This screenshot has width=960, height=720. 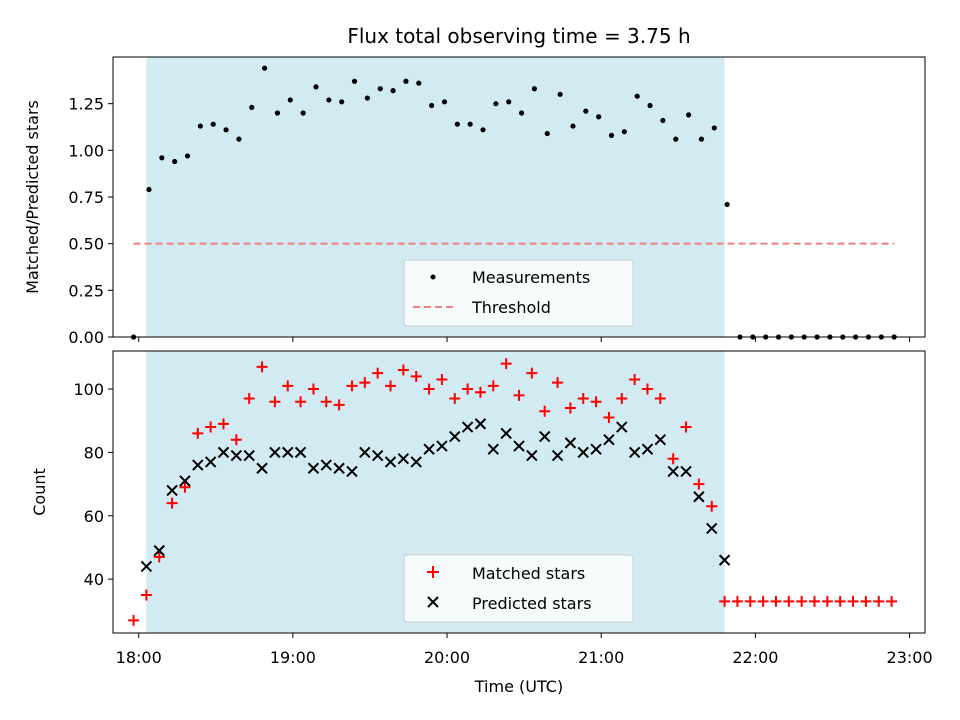 I want to click on y-tick-label: 0.75, so click(x=86, y=197).